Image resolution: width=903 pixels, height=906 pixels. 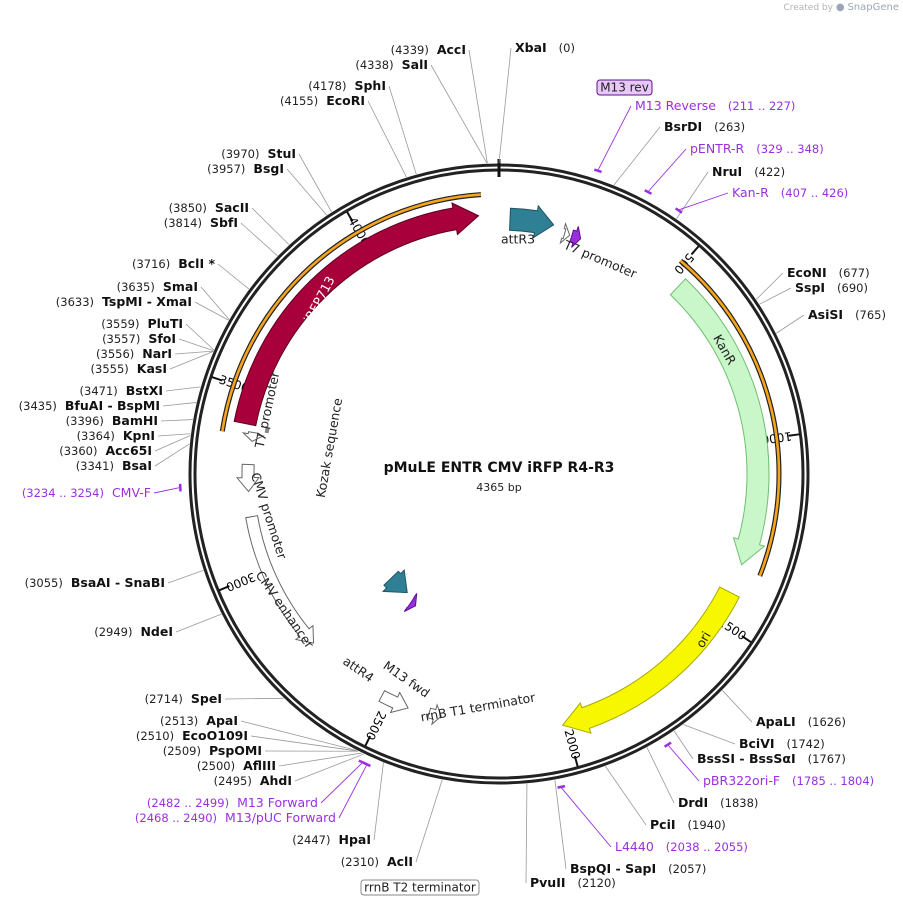 I want to click on site-name: NarI, so click(x=157, y=353).